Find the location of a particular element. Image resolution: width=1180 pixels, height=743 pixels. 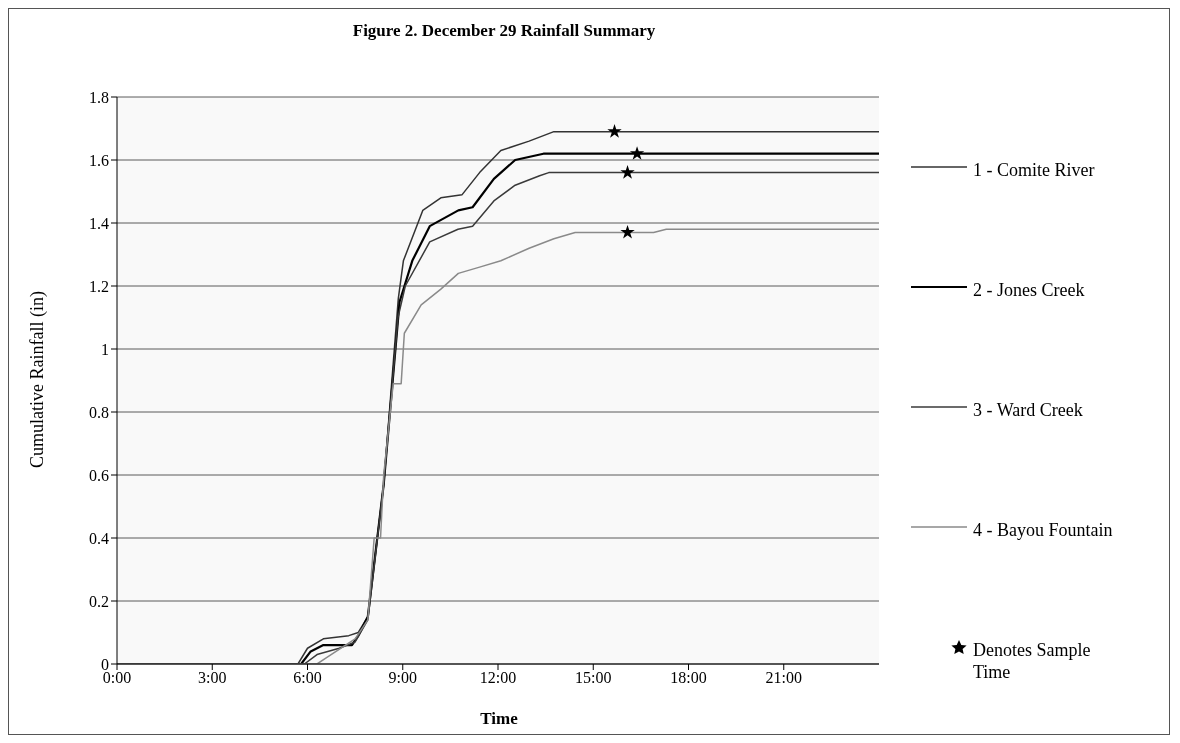

chart-title: Figure 2. December 29 Rainfall Summary is located at coordinates (504, 31).